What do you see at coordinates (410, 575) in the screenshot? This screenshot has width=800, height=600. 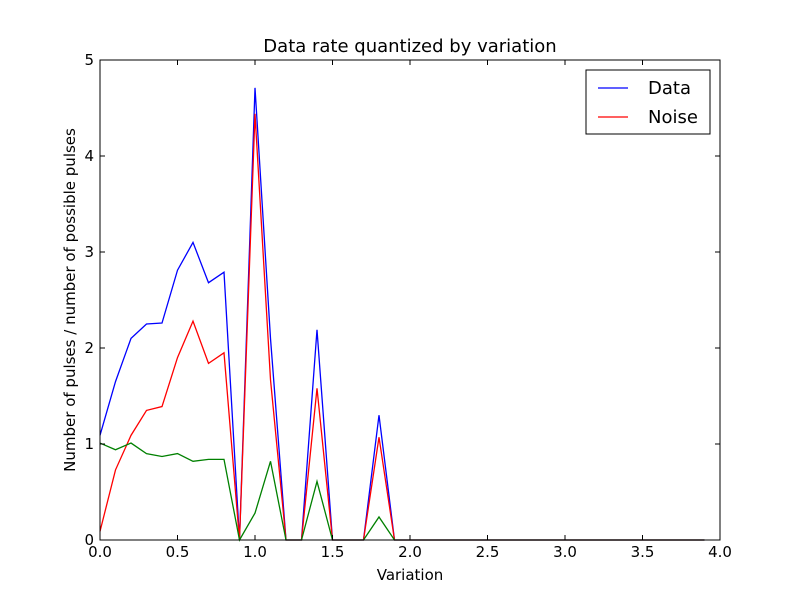 I see `x-axis-title: Variation` at bounding box center [410, 575].